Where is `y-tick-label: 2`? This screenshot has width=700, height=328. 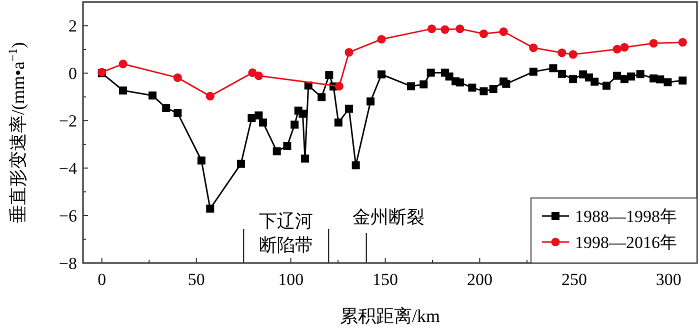 y-tick-label: 2 is located at coordinates (72, 26).